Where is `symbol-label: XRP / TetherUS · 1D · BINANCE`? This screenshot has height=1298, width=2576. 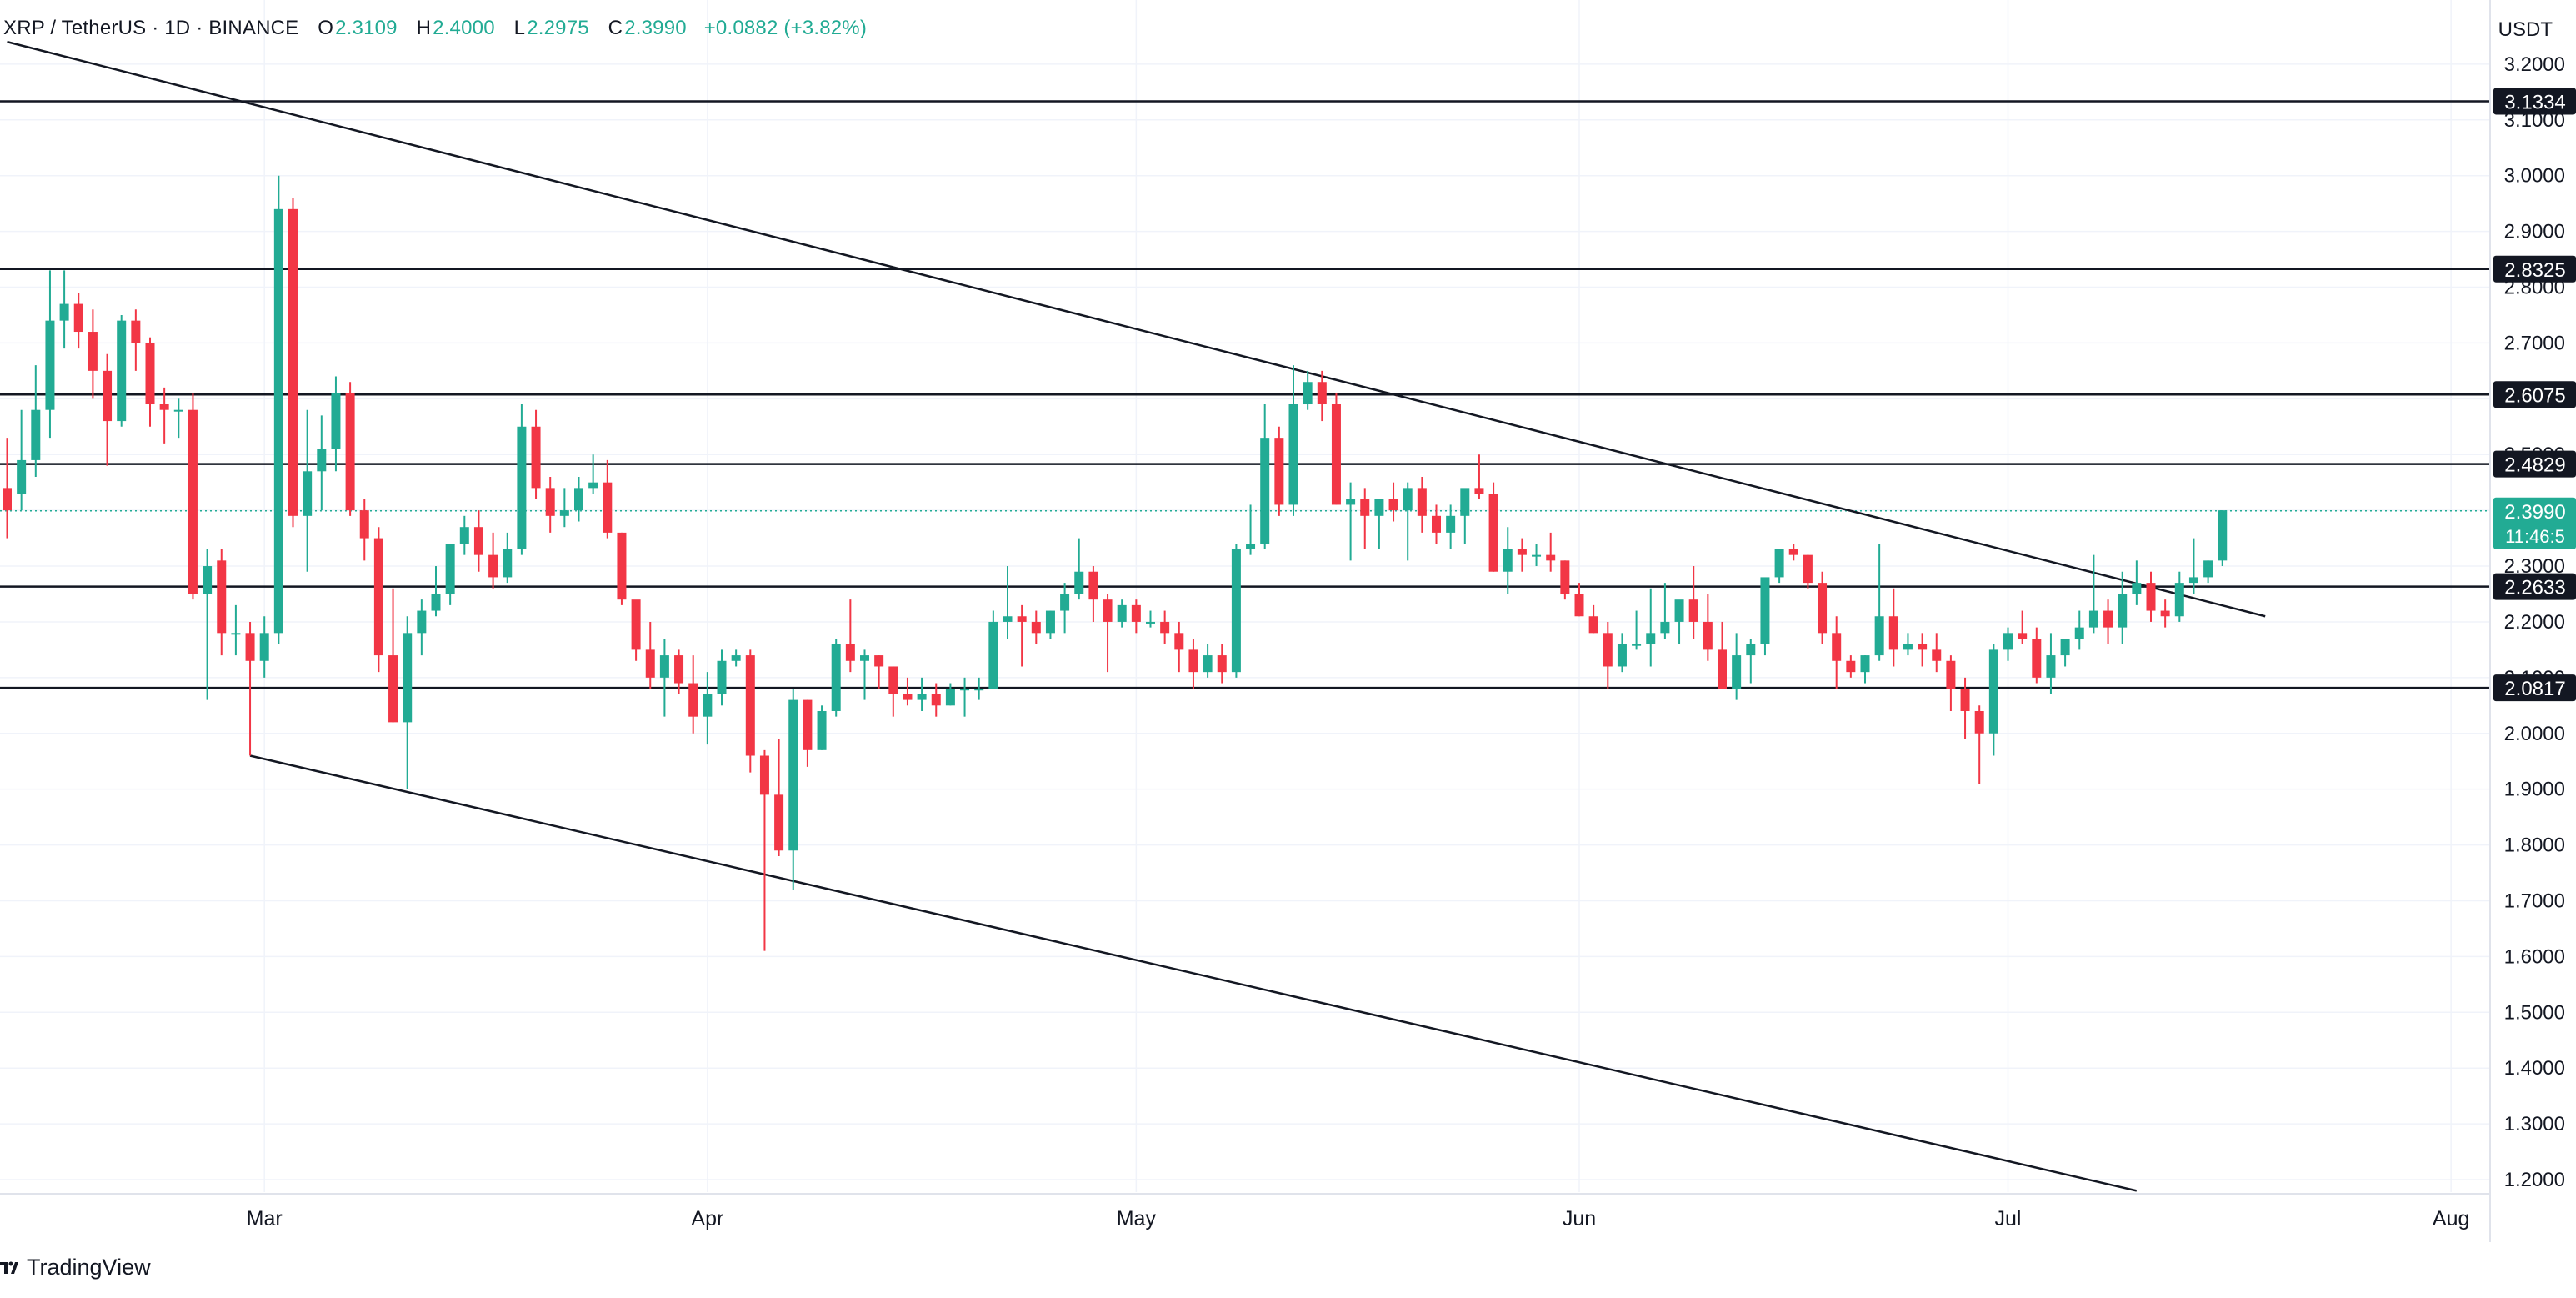
symbol-label: XRP / TetherUS · 1D · BINANCE is located at coordinates (151, 28).